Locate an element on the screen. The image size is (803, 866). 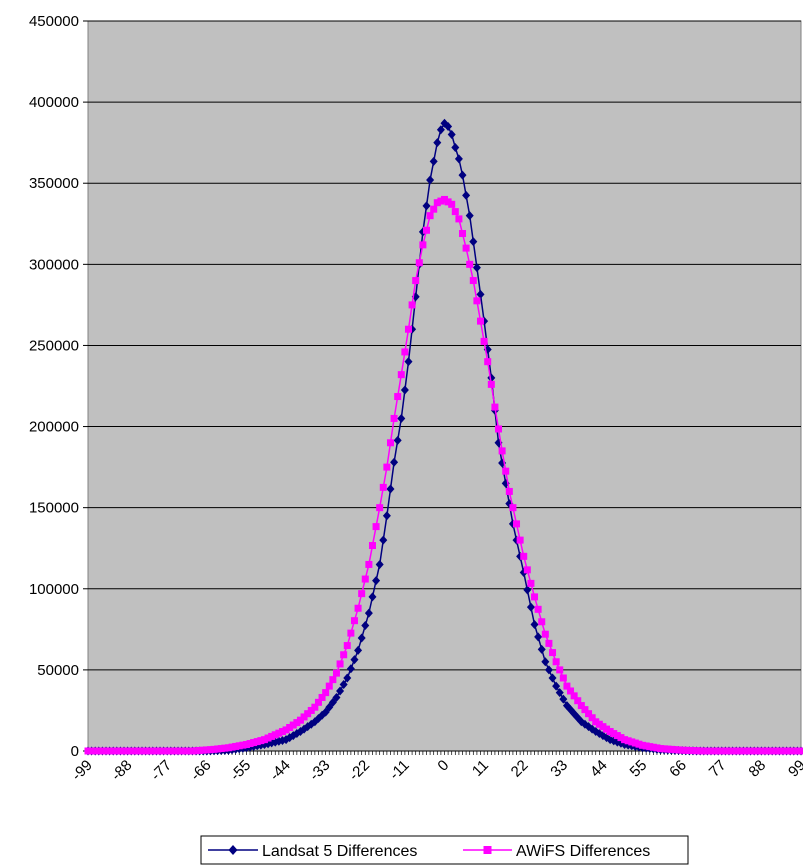
x-tick-label: -11 is located at coordinates (399, 770).